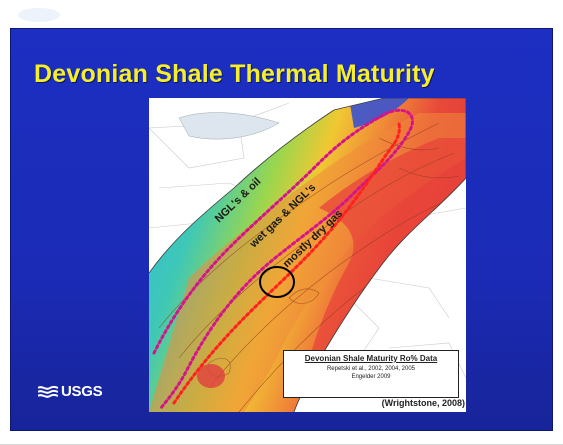  Describe the element at coordinates (277, 282) in the screenshot. I see `highlight-circle` at that location.